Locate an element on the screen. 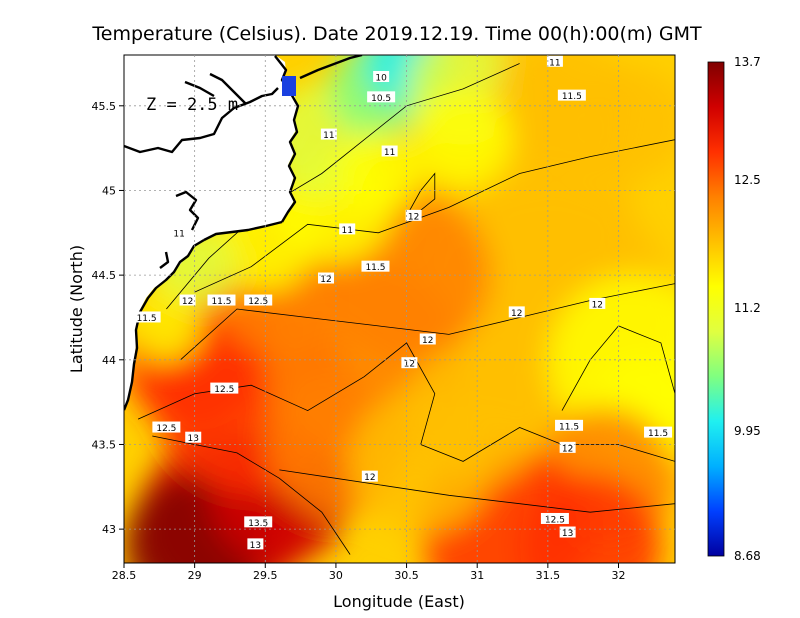  land-mask is located at coordinates (211, 232).